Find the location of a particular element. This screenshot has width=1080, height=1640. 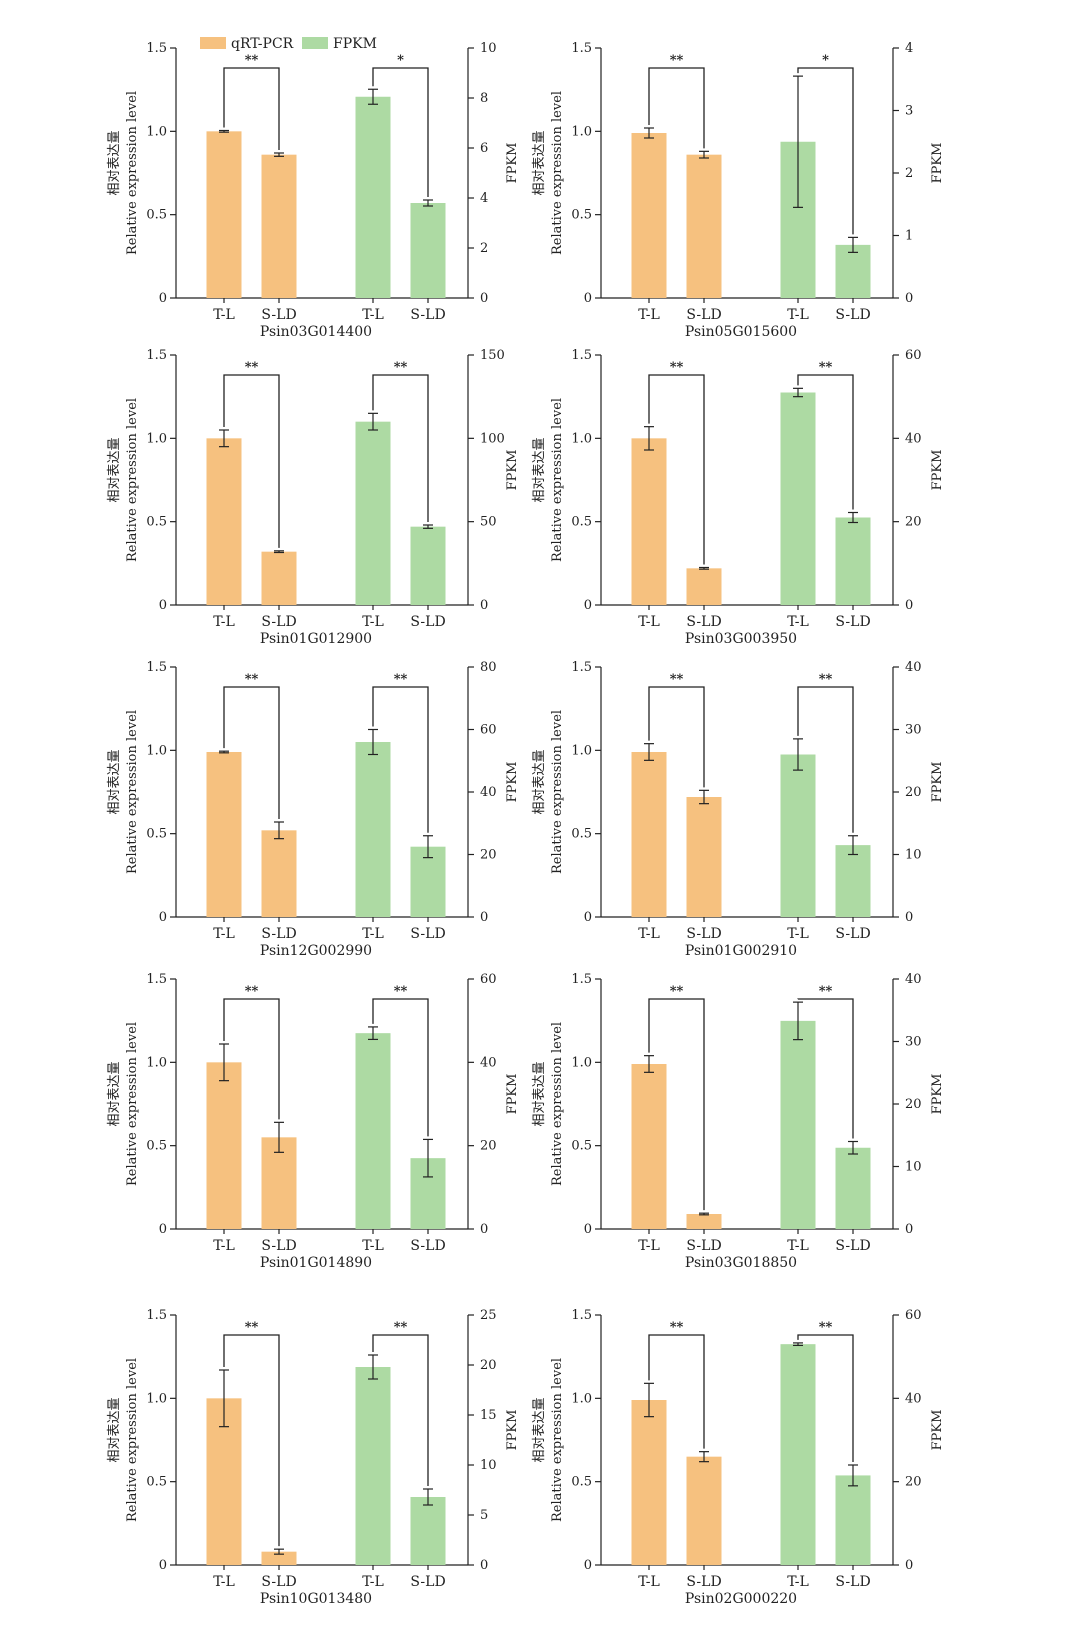

right-tick-label: 30 is located at coordinates (913, 1042).